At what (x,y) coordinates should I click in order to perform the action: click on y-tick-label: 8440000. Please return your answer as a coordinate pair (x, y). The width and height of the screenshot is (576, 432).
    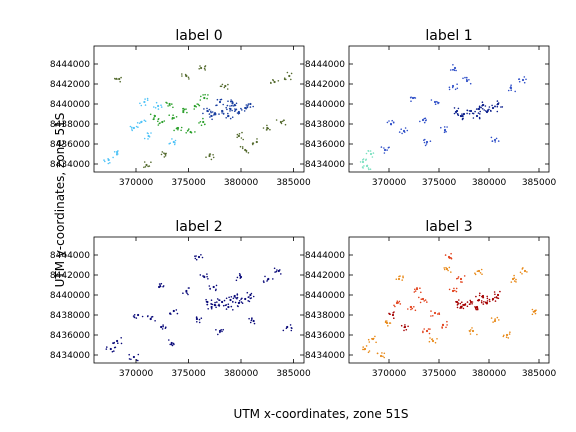
    Looking at the image, I should click on (325, 105).